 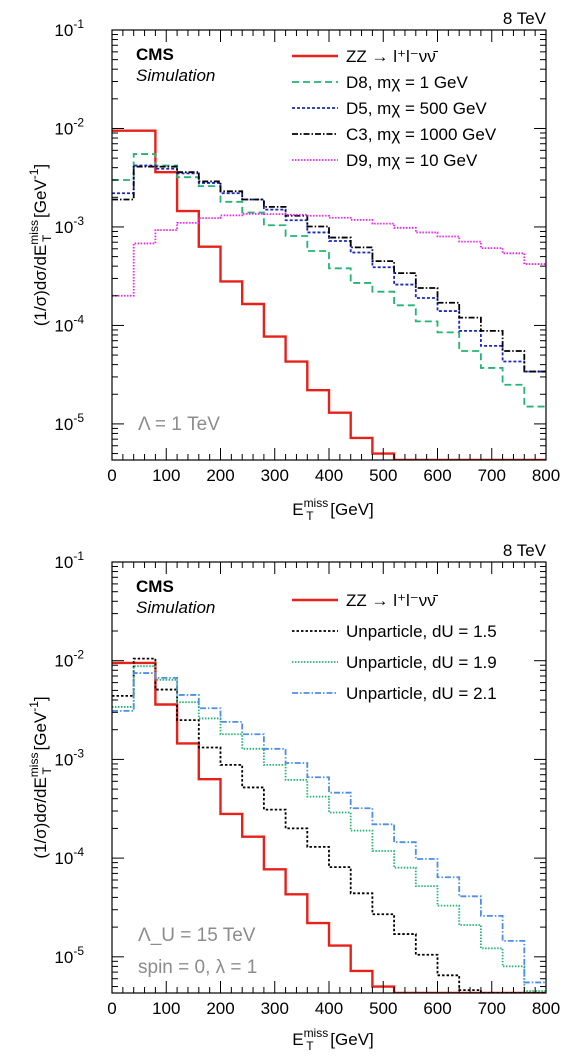 What do you see at coordinates (421, 693) in the screenshot?
I see `legend-entry: Unparticle, dU = 2.1` at bounding box center [421, 693].